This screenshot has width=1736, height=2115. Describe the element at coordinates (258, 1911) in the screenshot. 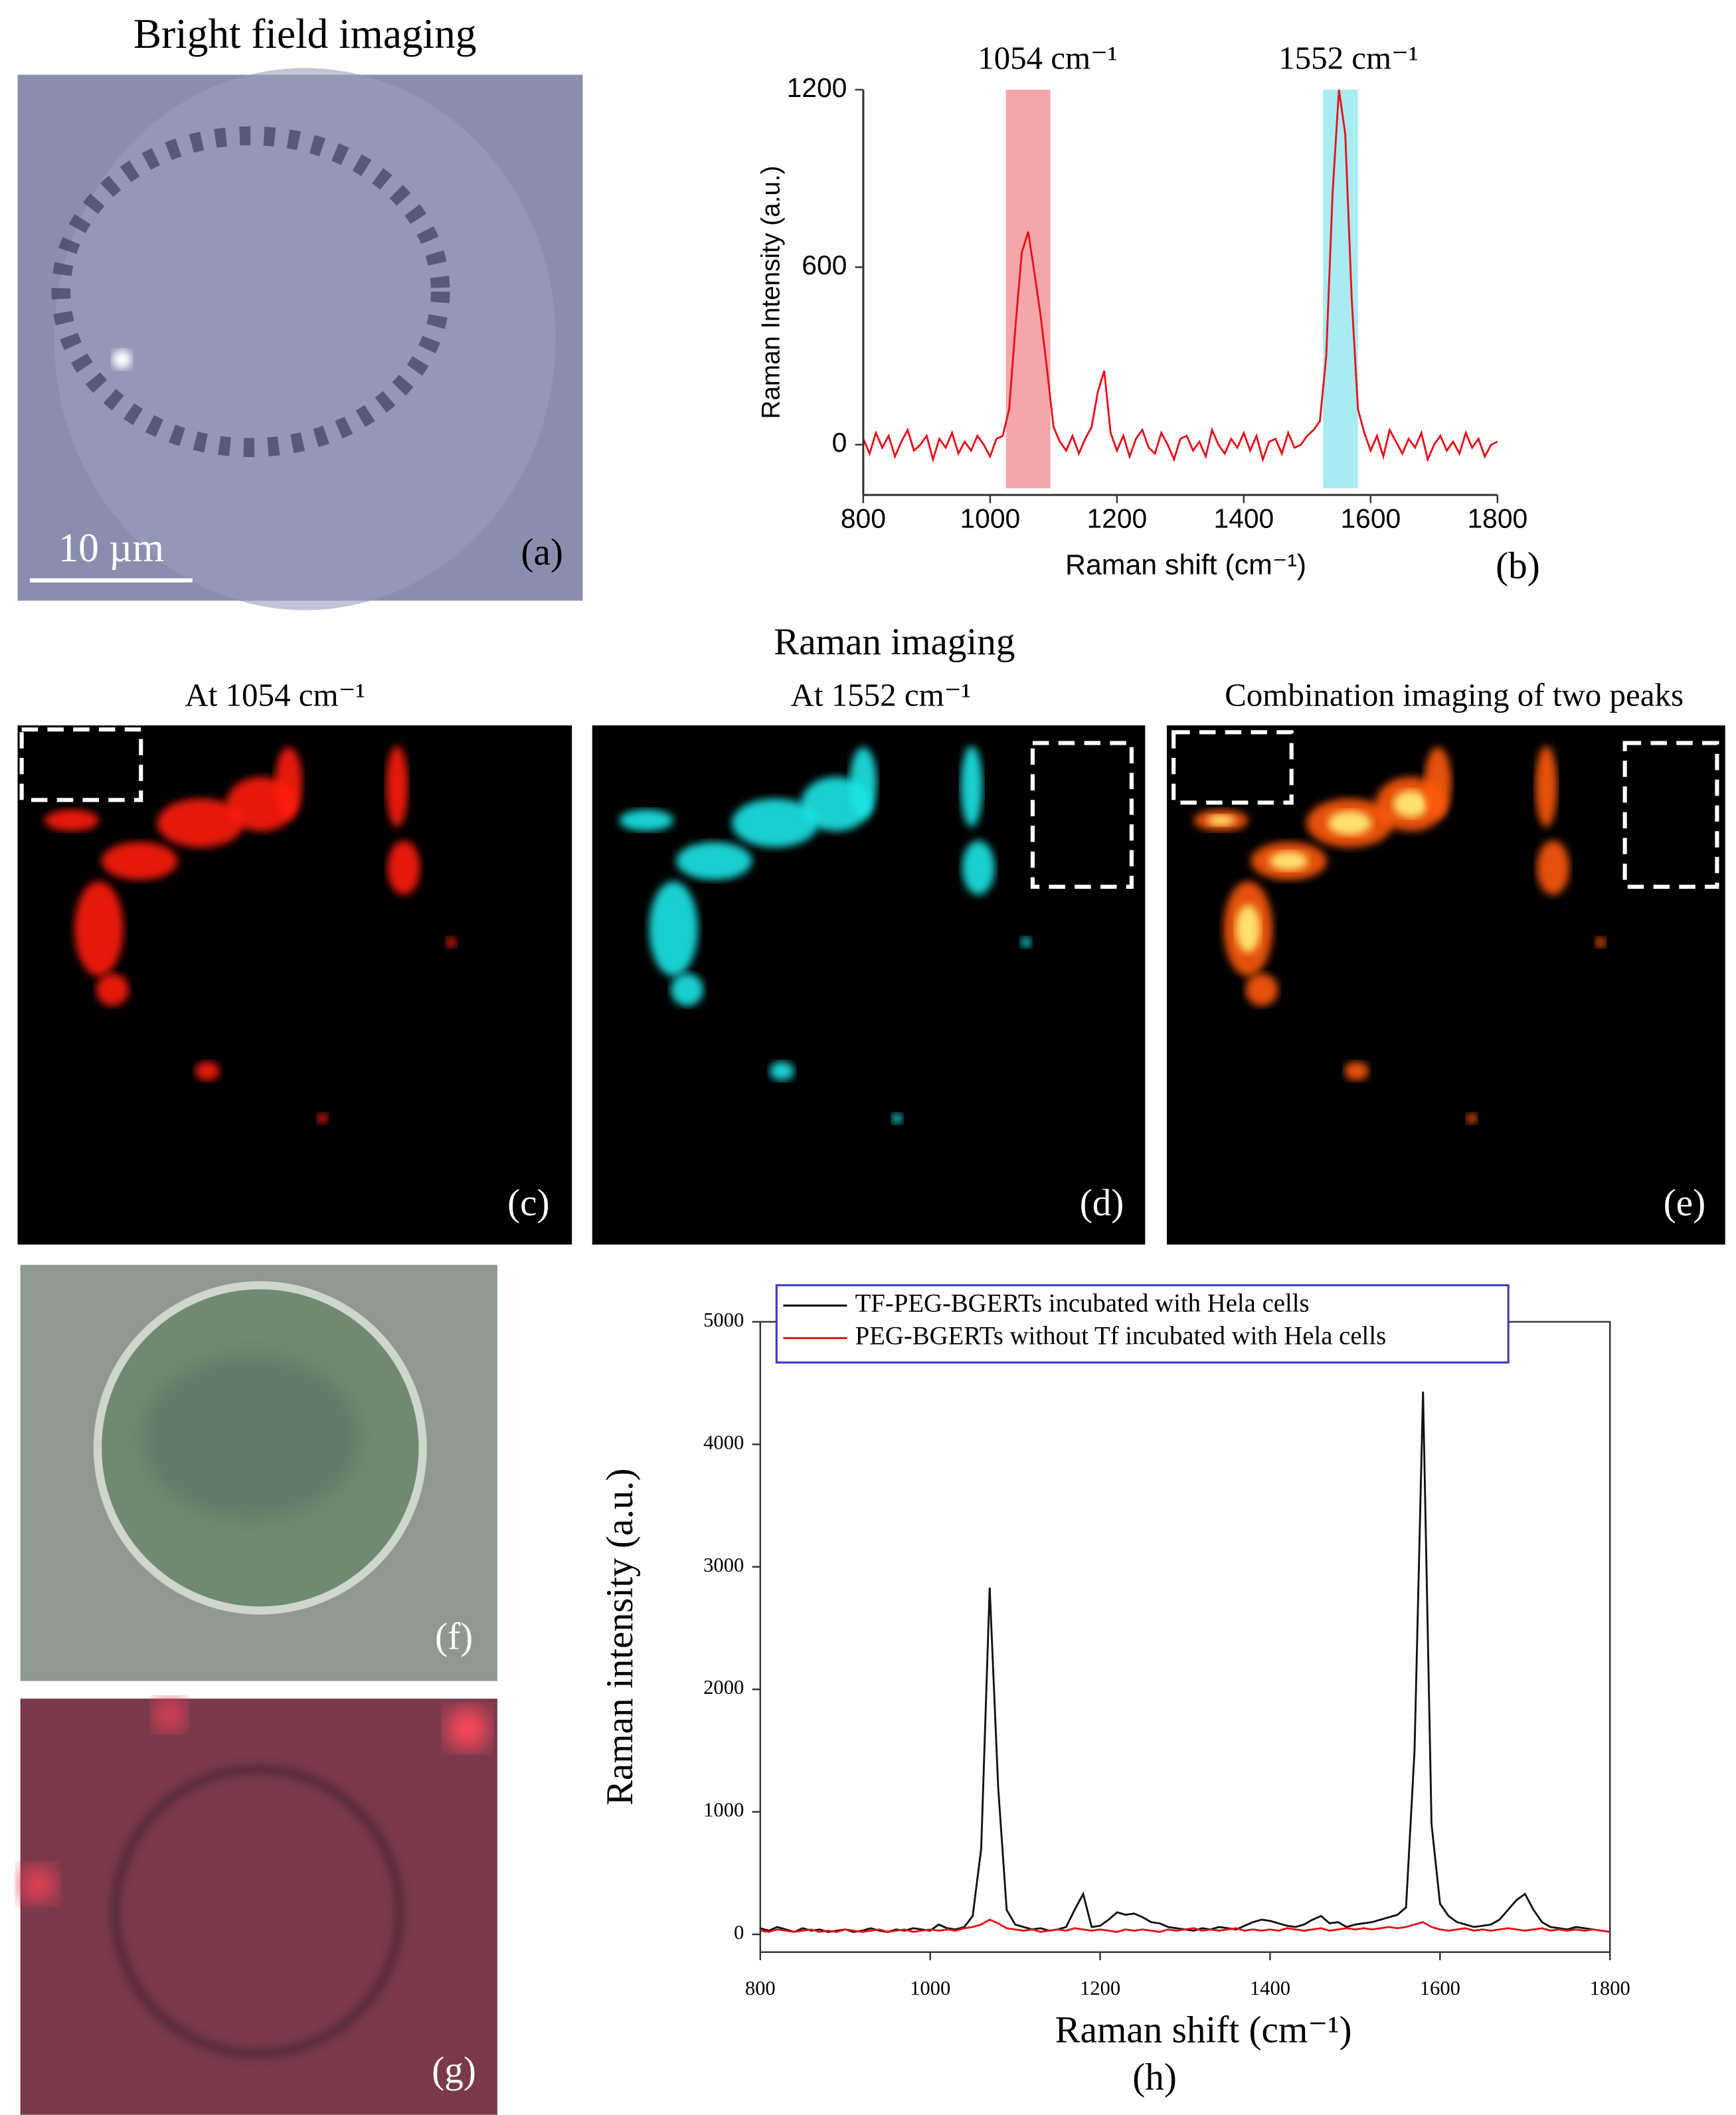

I see `cell-outline` at that location.